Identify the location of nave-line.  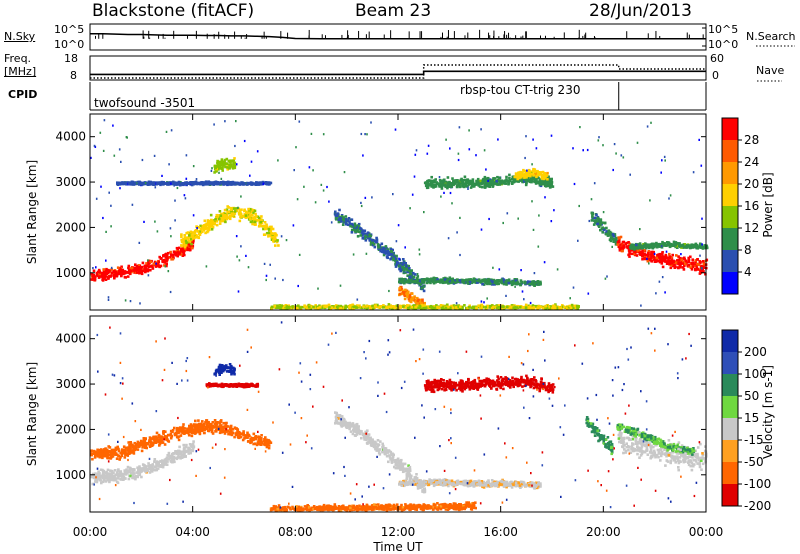
(398, 71).